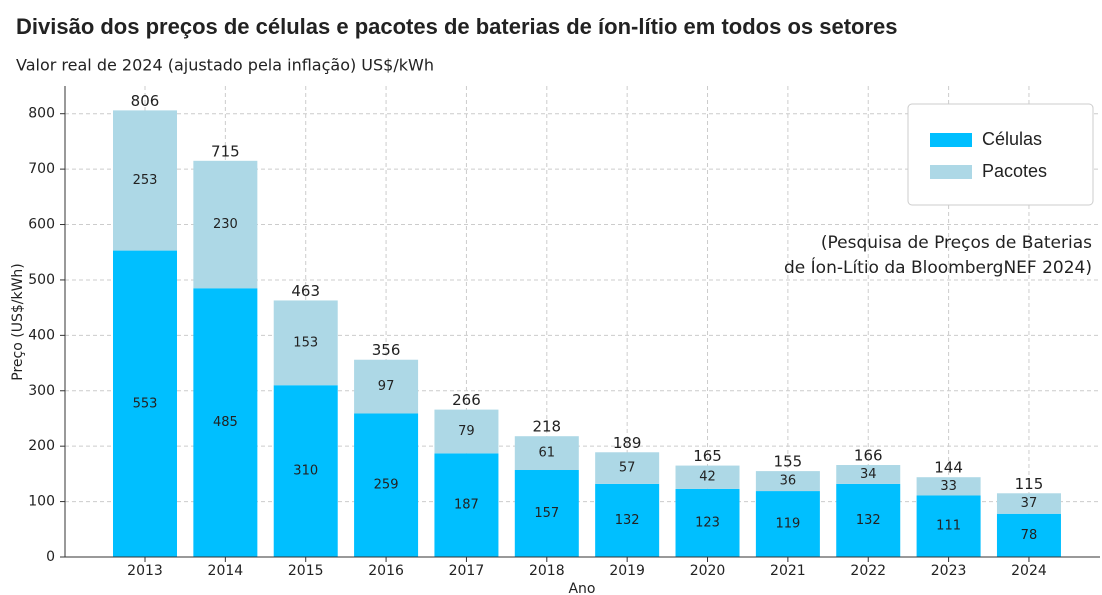  What do you see at coordinates (581, 588) in the screenshot?
I see `x-axis-label: Ano` at bounding box center [581, 588].